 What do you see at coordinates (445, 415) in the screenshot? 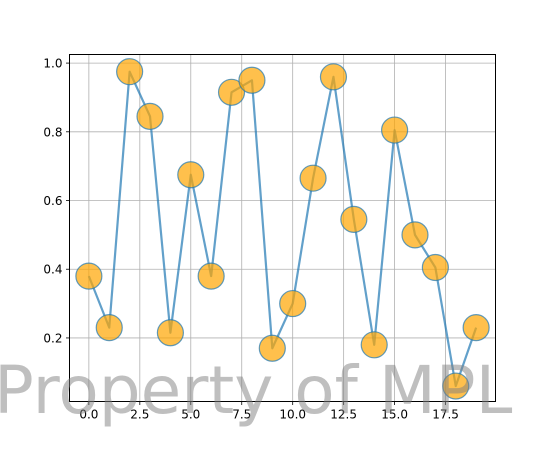
I see `x-tick-label: 17.5` at bounding box center [445, 415].